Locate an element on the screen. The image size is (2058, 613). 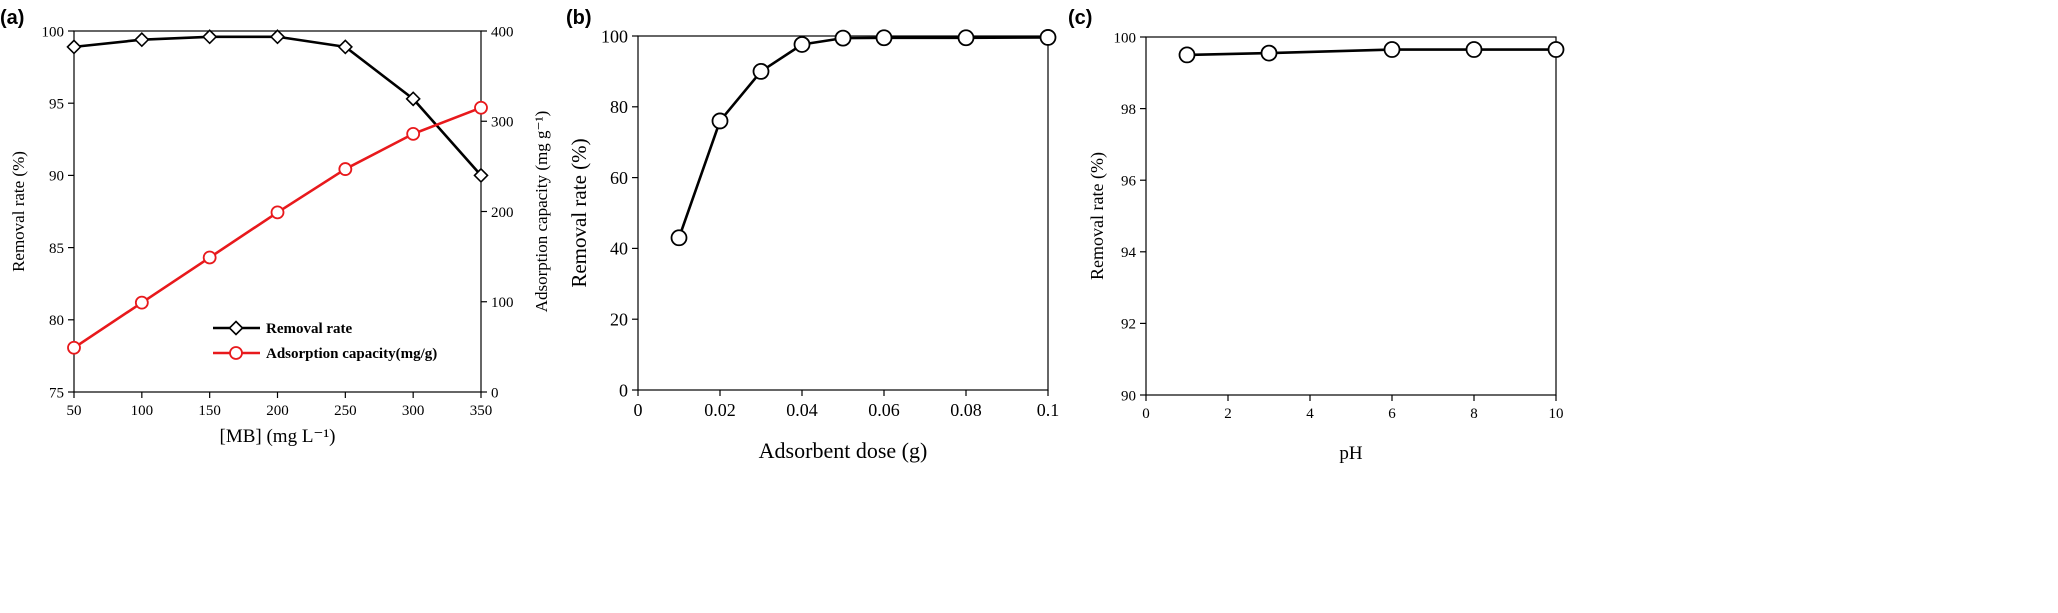
x-tick-label: 10 is located at coordinates (1556, 414).